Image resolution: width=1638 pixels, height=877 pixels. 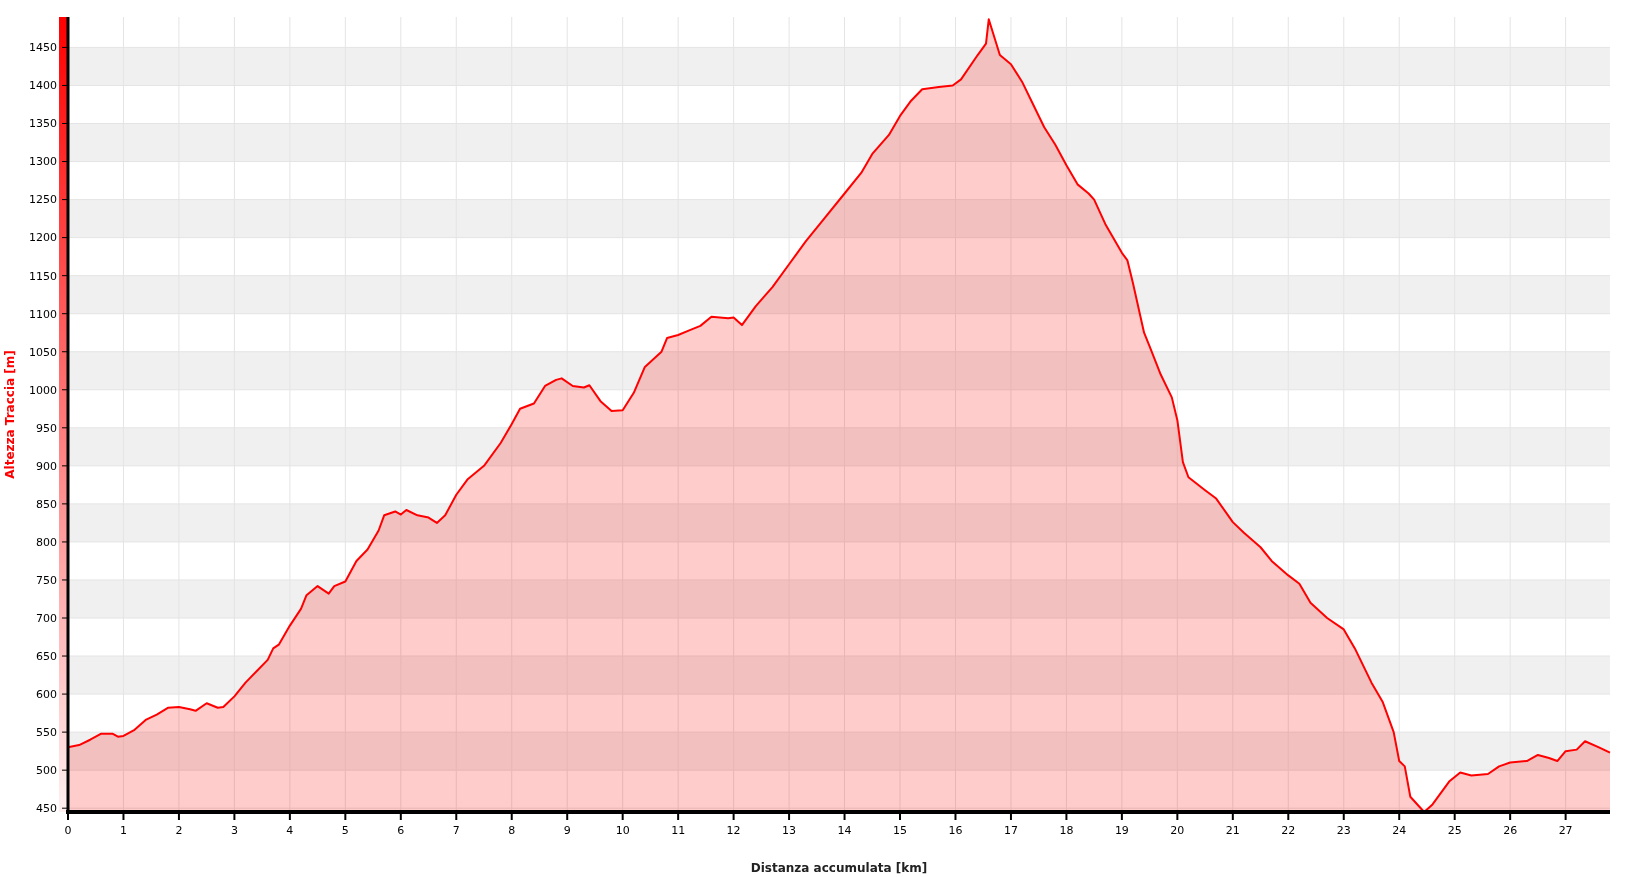 I want to click on y-tick-label: 800, so click(x=46, y=542).